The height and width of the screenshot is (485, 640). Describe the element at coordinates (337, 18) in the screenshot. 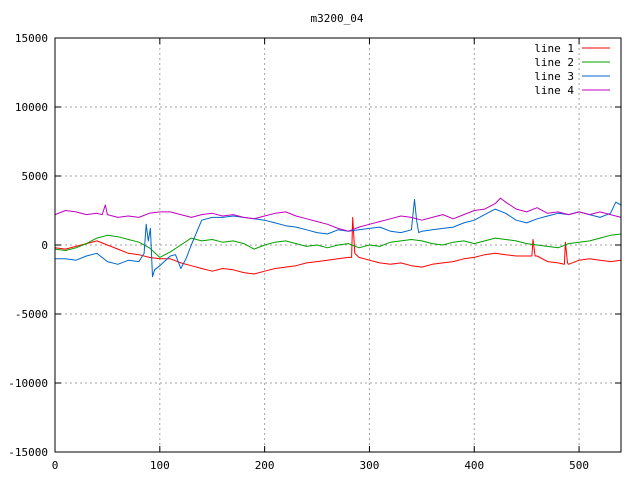

I see `chart-title: m3200_04` at that location.